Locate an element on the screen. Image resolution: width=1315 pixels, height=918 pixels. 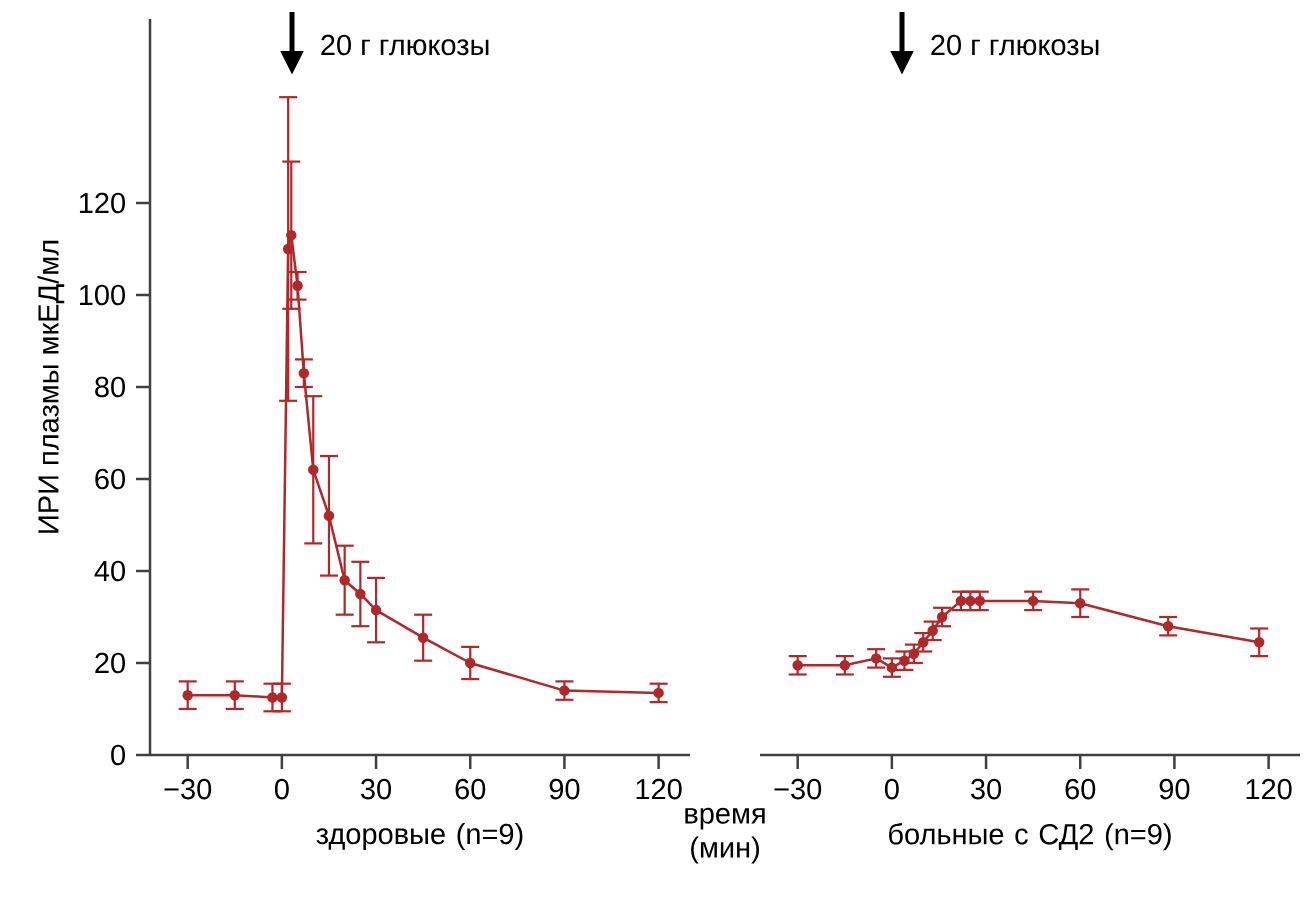
y-tick-label: 100 is located at coordinates (102, 295).